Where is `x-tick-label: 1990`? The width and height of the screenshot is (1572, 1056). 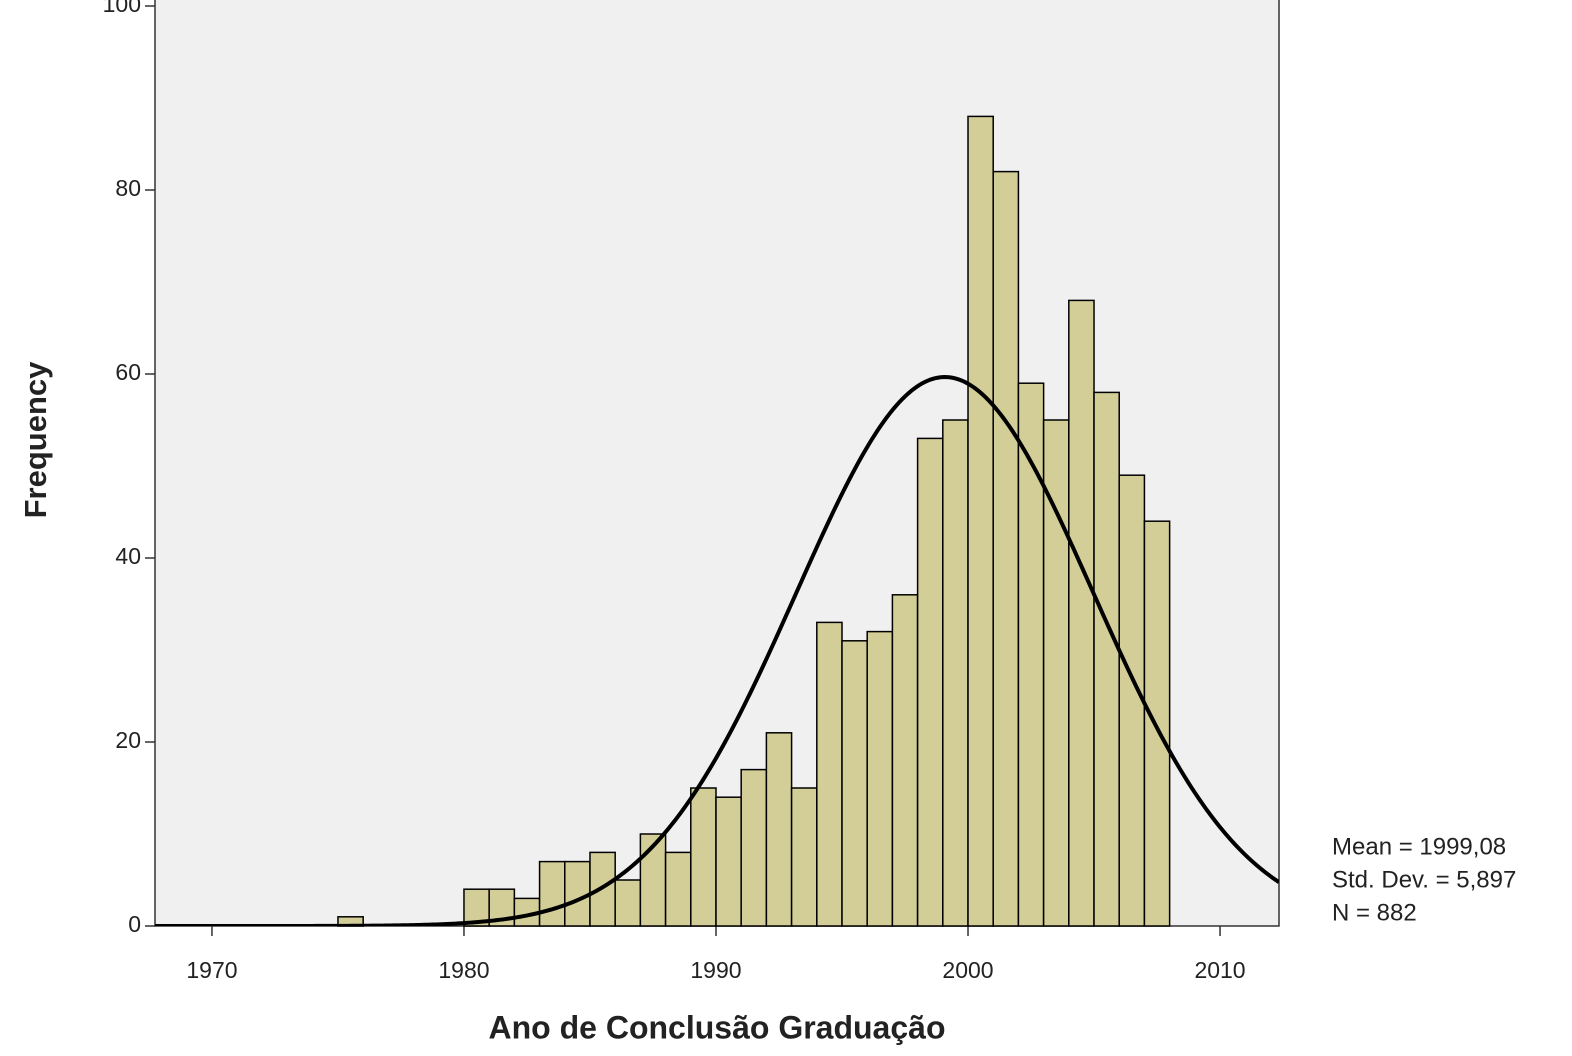 x-tick-label: 1990 is located at coordinates (715, 970).